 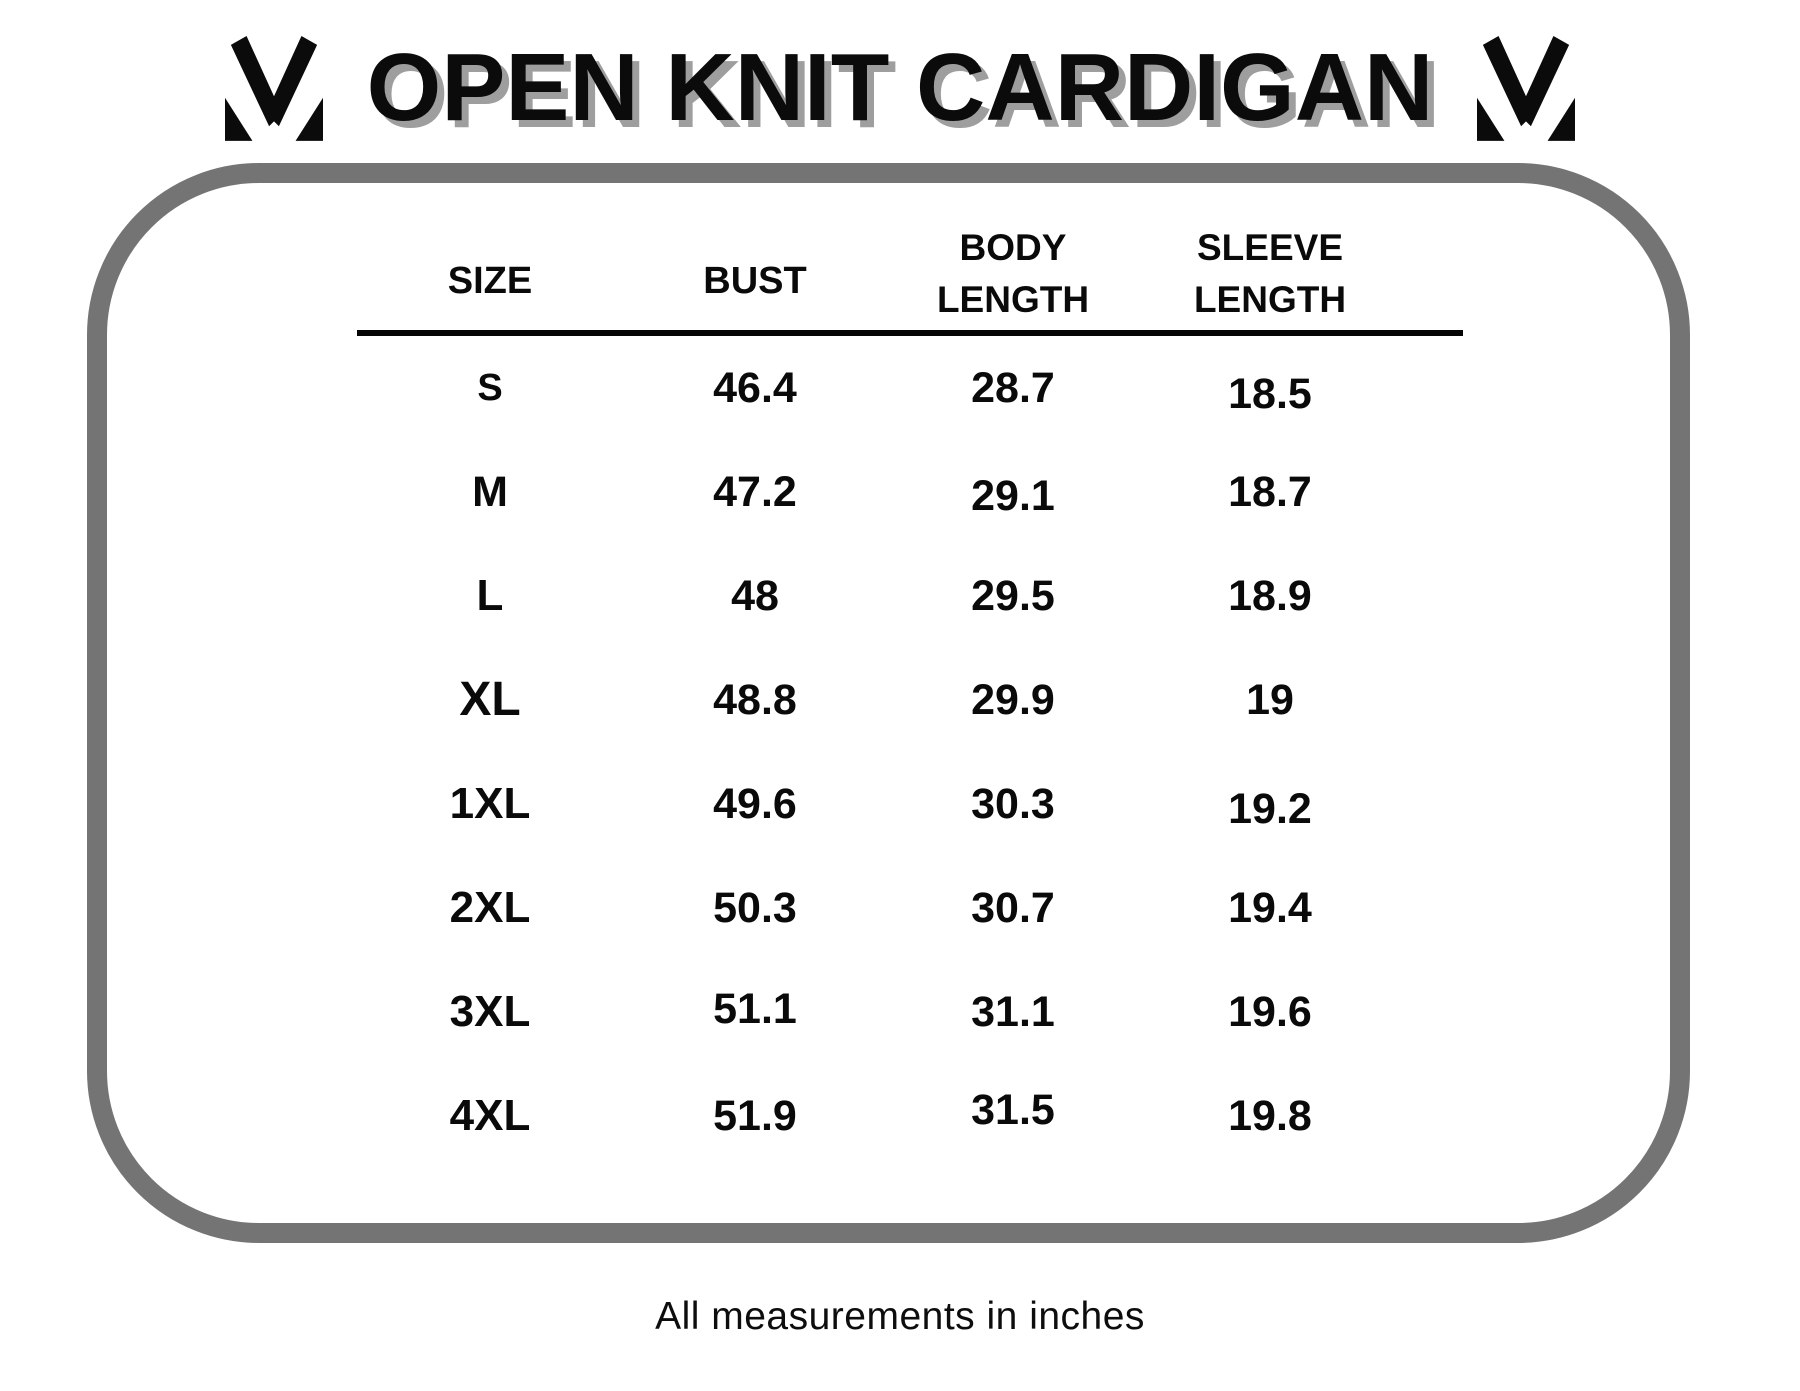 I want to click on size-label: L, so click(x=490, y=595).